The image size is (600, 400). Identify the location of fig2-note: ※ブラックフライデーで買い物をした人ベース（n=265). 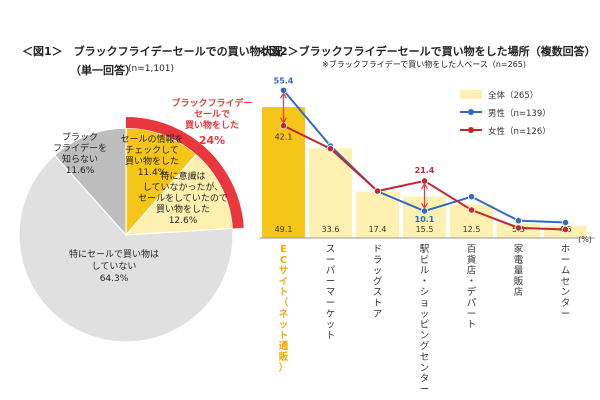
(424, 64).